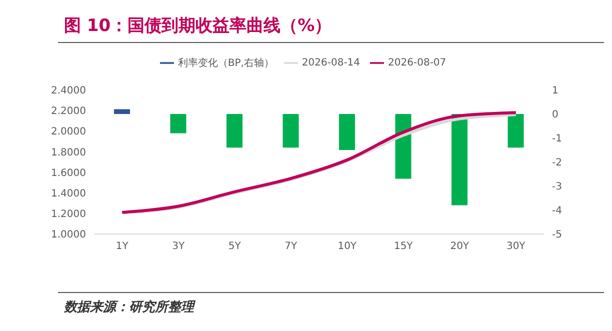  I want to click on x-tick-label: 30Y, so click(516, 246).